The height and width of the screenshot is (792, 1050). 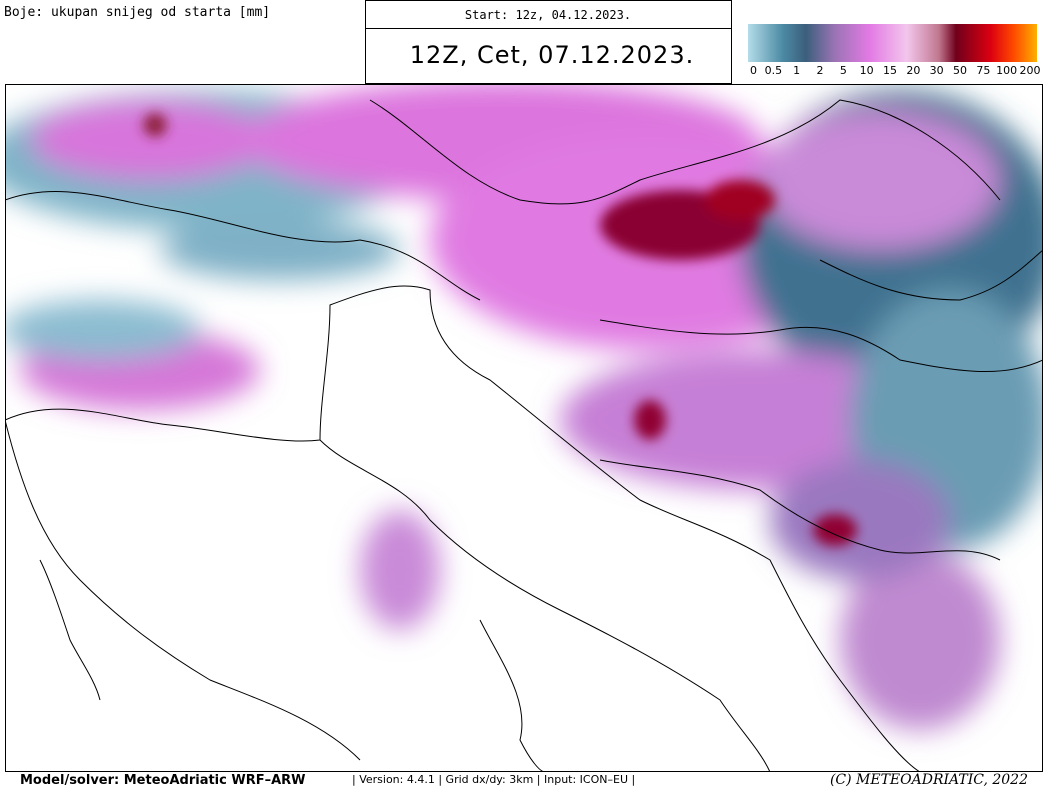 I want to click on start-time: Start: 12z, 04.12.2023., so click(x=548, y=15).